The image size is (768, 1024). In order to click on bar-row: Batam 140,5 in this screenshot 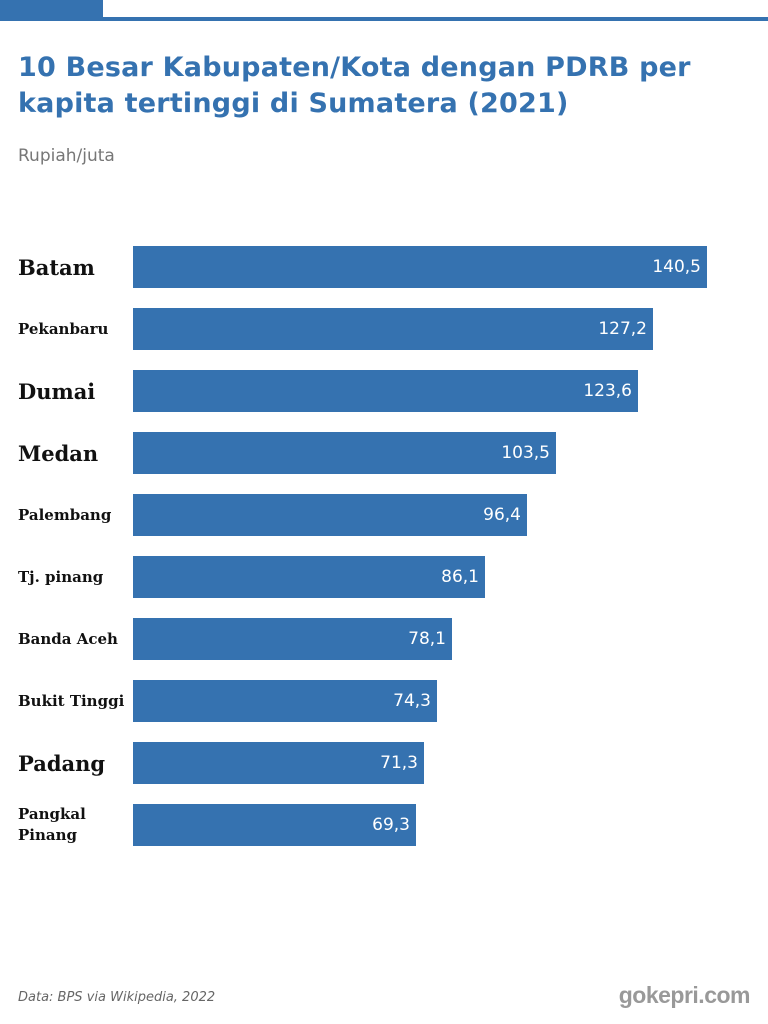, I will do `click(384, 267)`.